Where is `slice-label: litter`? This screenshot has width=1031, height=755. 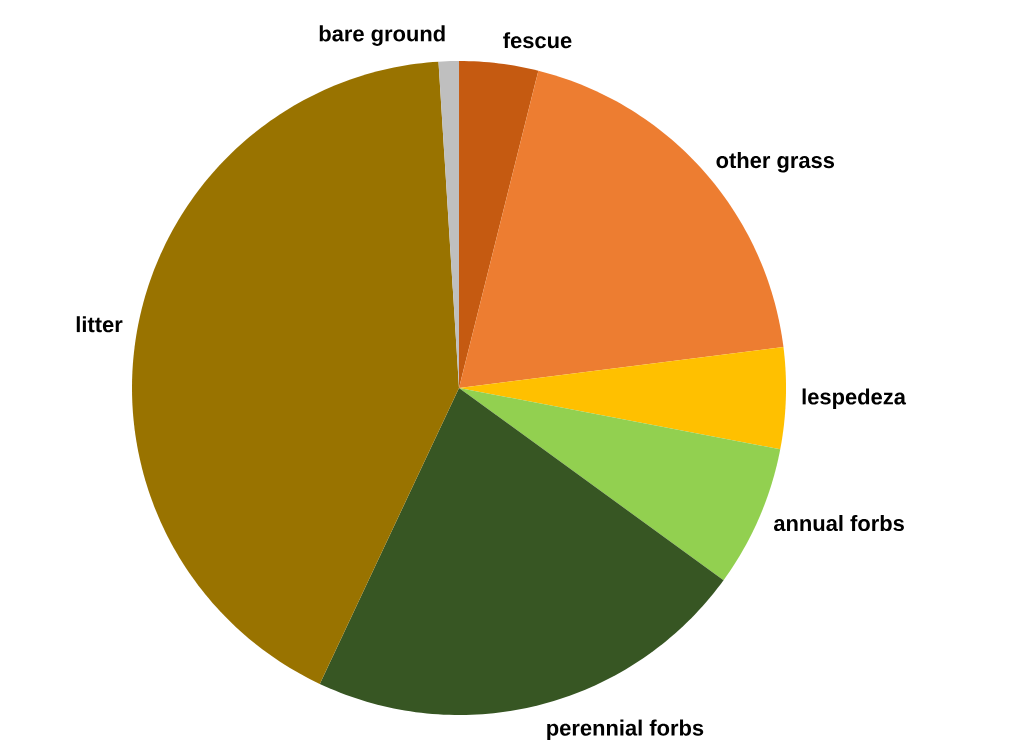 slice-label: litter is located at coordinates (99, 324).